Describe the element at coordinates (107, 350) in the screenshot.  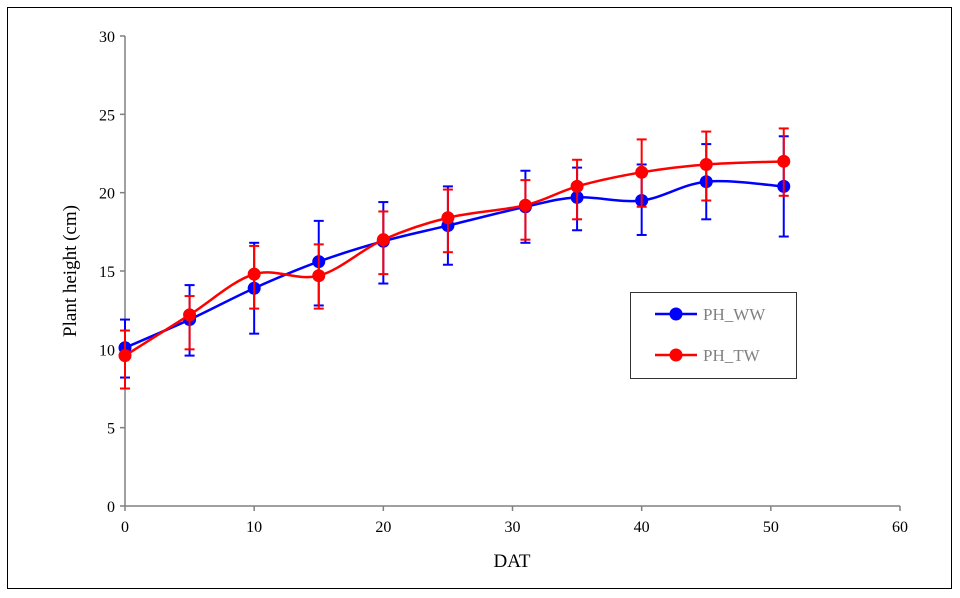
I see `y-tick-label: 10` at that location.